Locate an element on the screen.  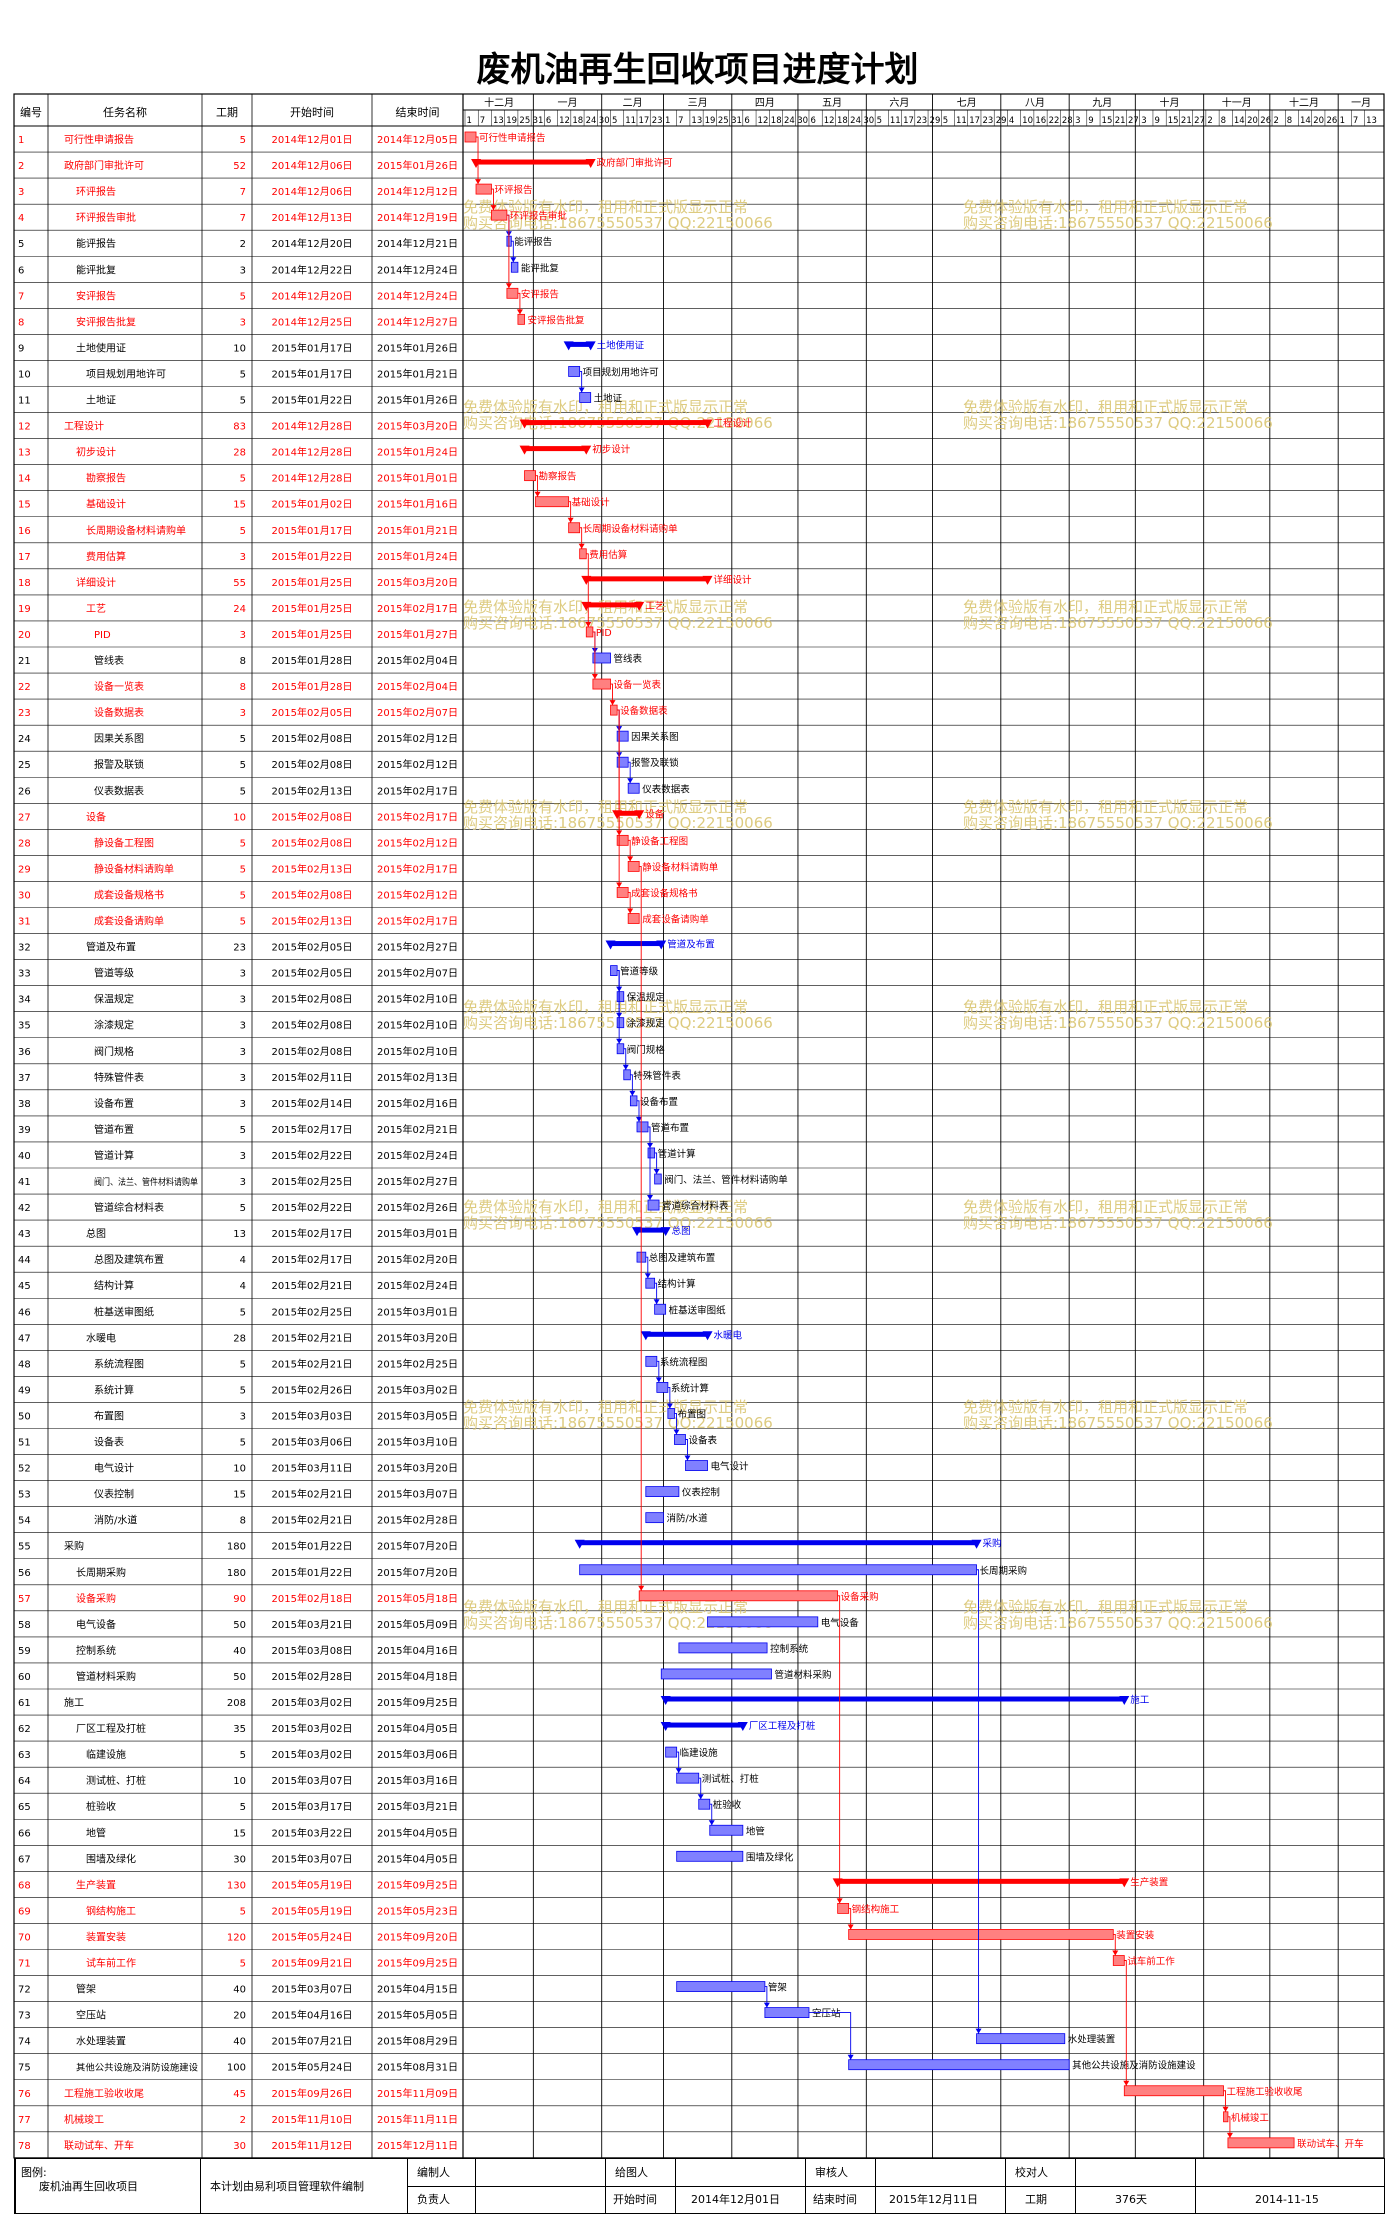
task-end: 2015年03月01日 is located at coordinates (417, 1311).